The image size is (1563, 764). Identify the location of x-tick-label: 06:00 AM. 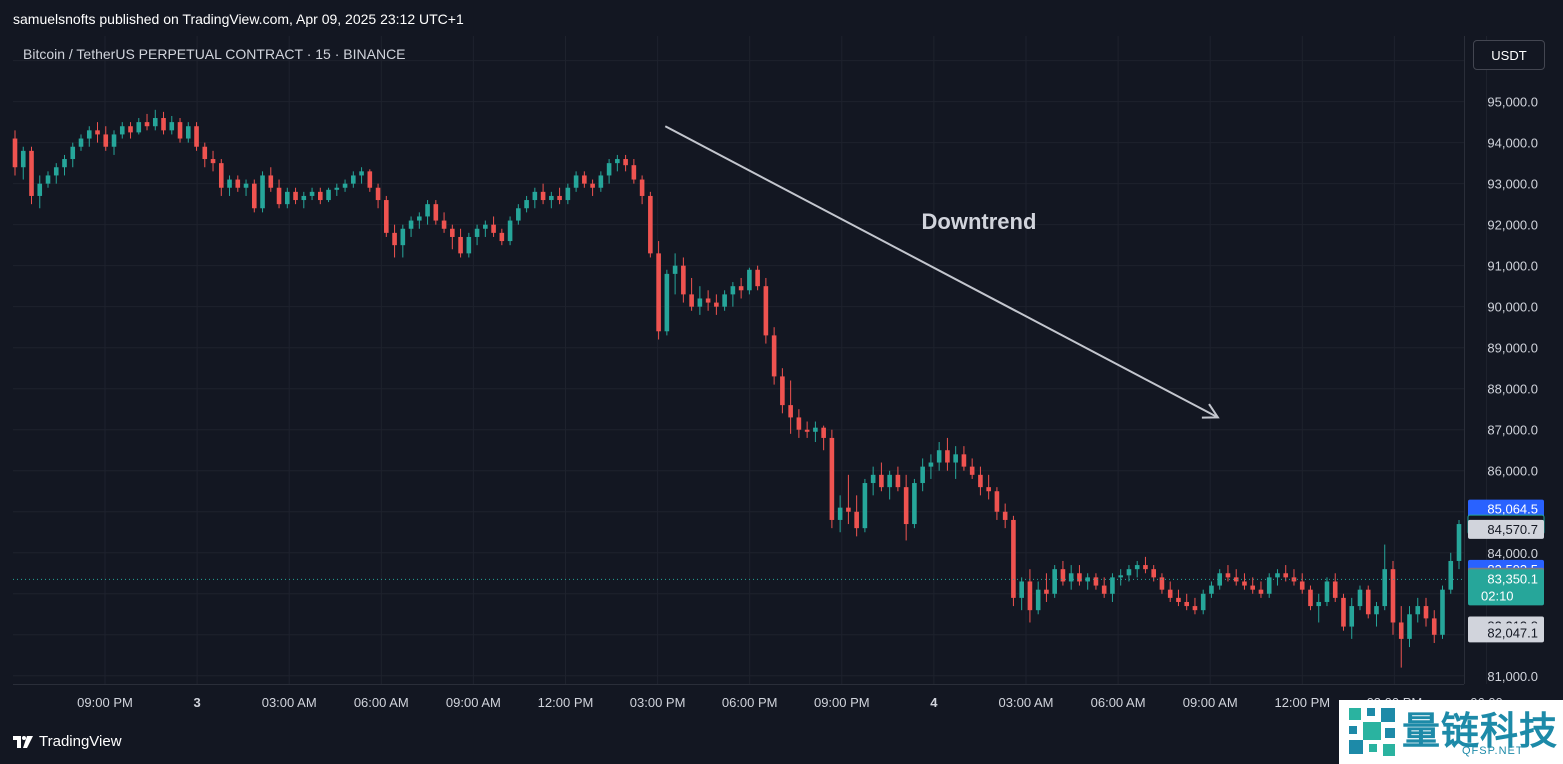
(1118, 702).